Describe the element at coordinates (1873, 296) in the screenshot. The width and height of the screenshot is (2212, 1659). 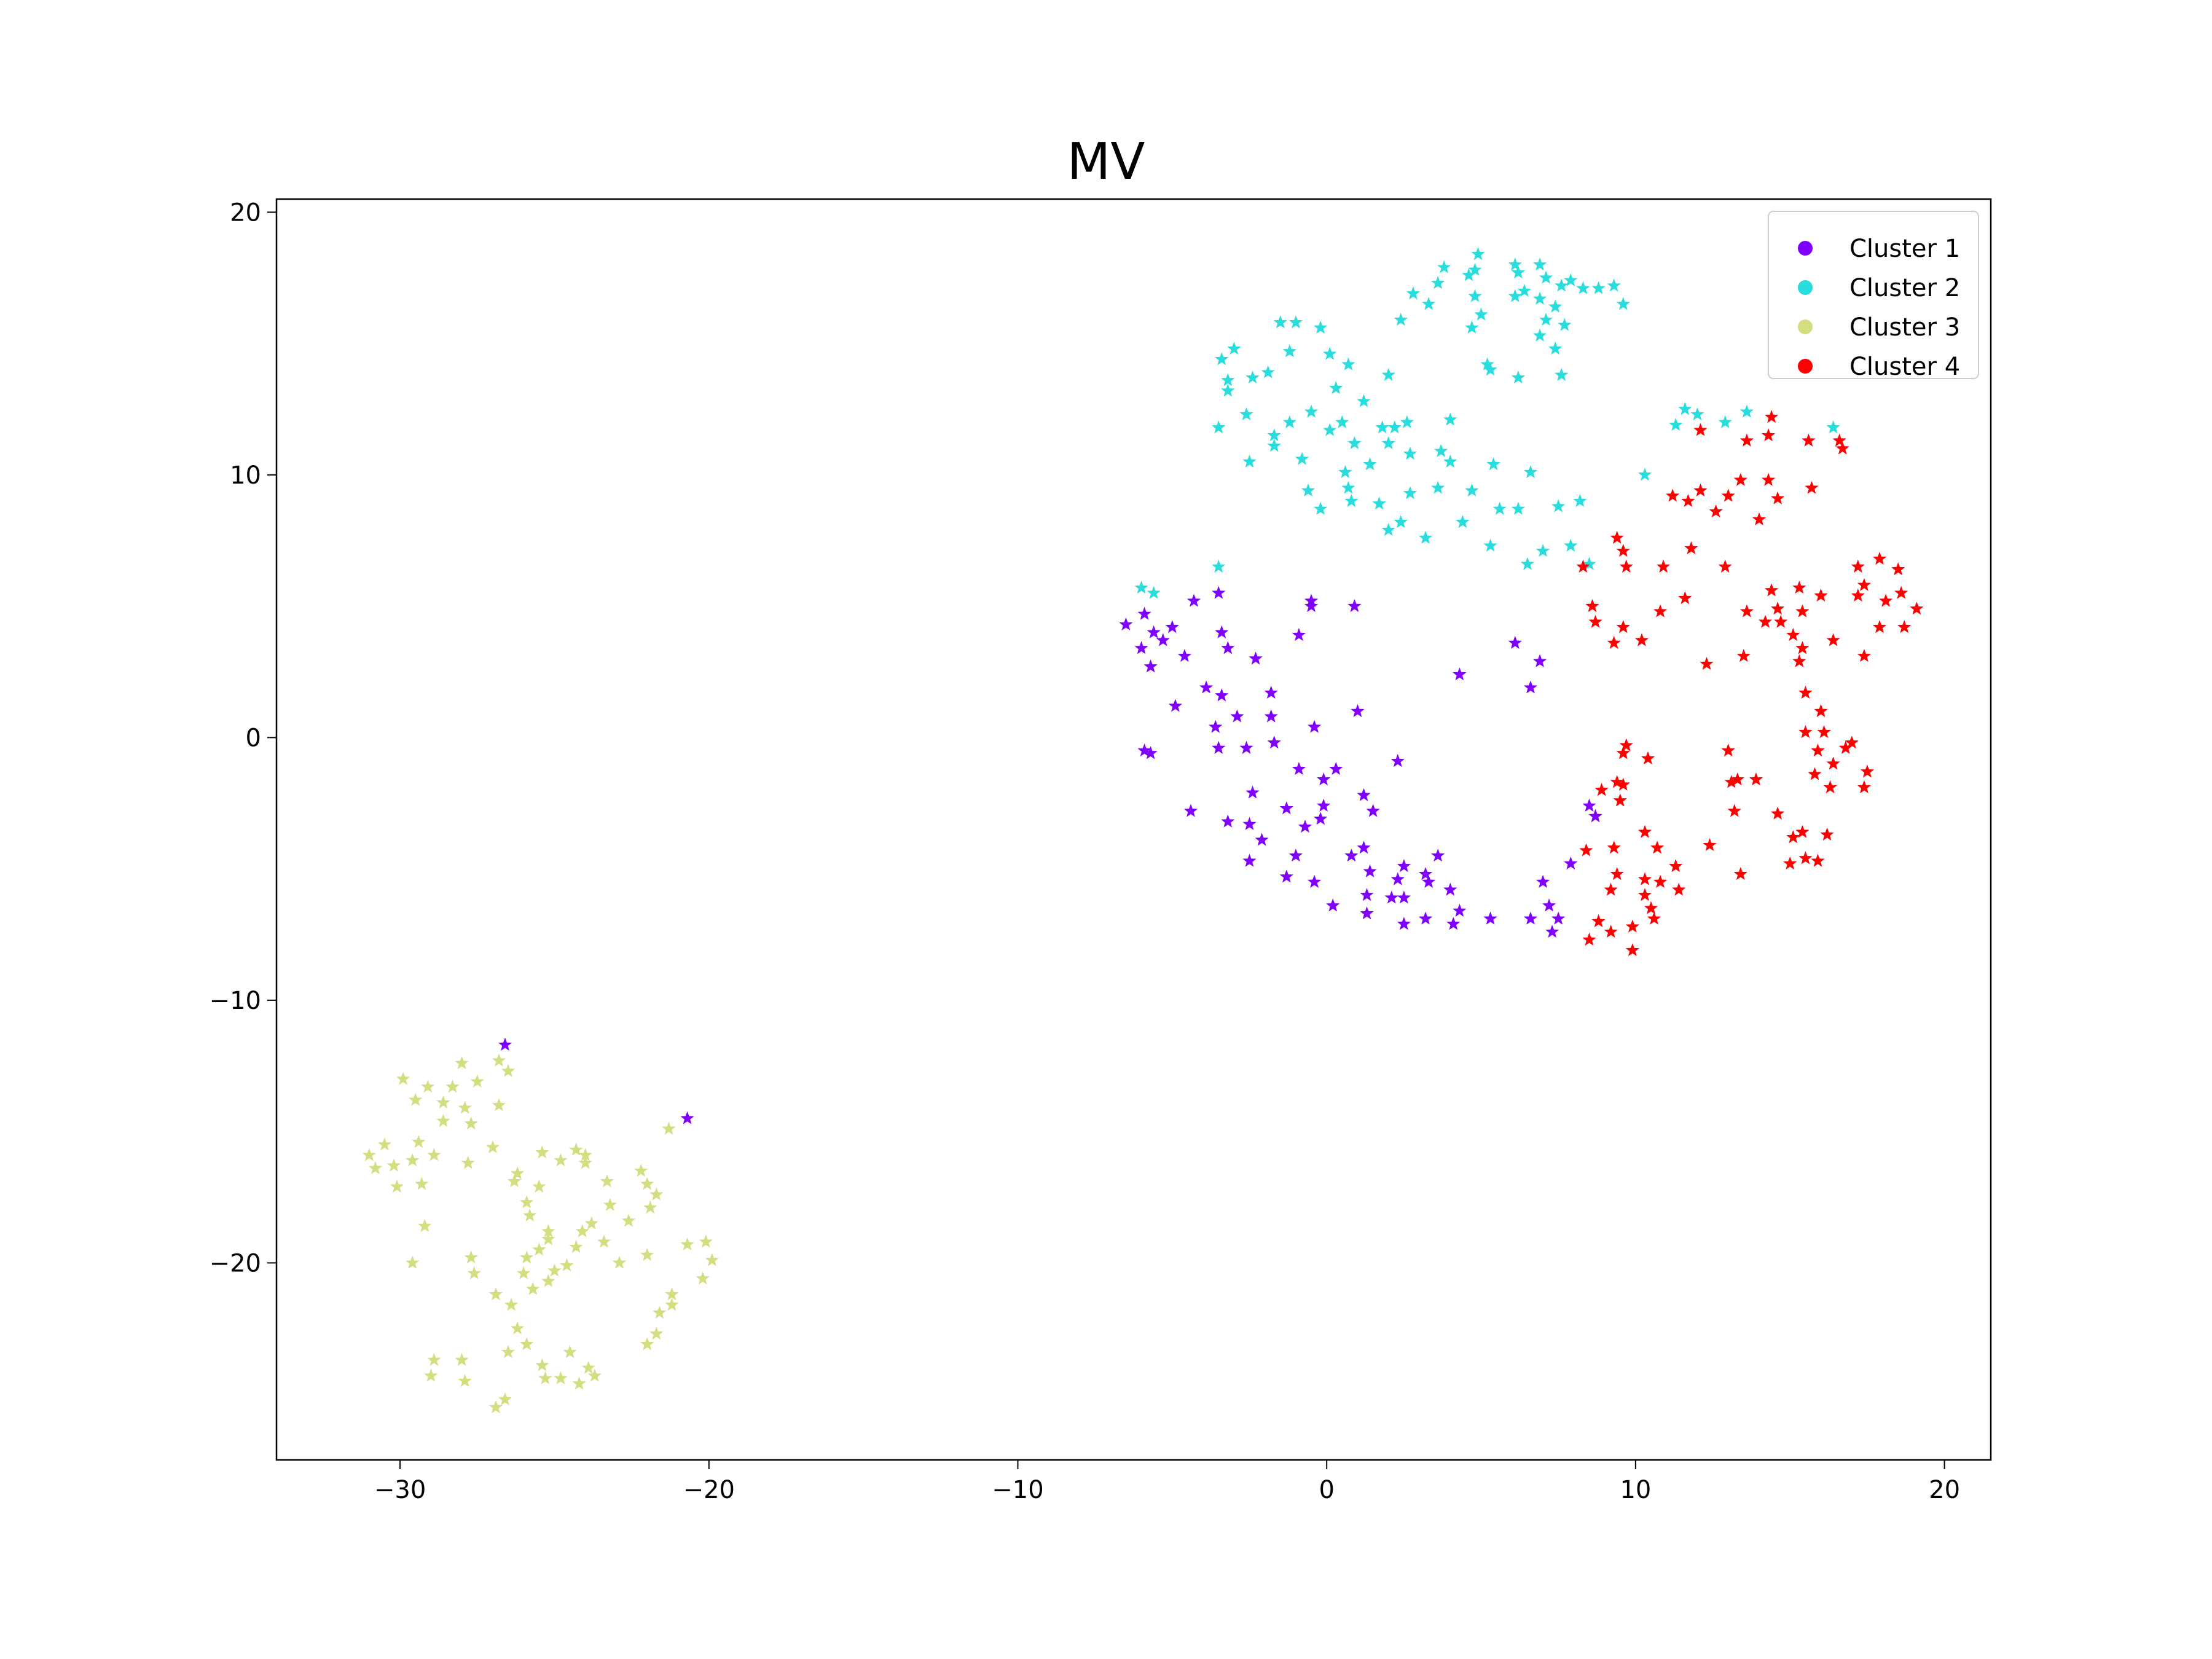
I see `legend: Cluster 1 Cluster 2 Cluster 3 Cluster 4` at that location.